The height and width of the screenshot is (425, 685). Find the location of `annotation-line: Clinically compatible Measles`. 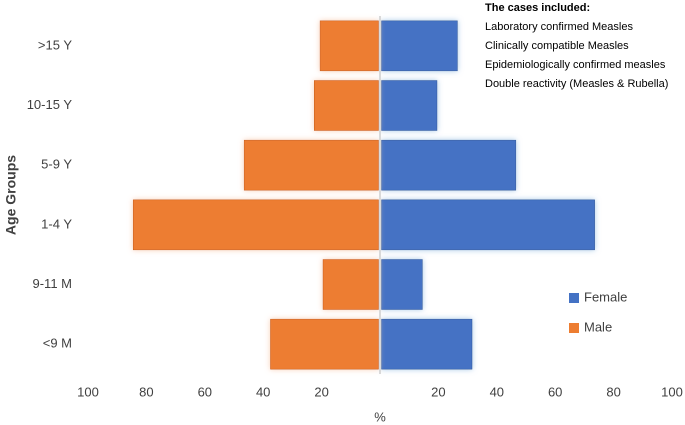

annotation-line: Clinically compatible Measles is located at coordinates (557, 46).